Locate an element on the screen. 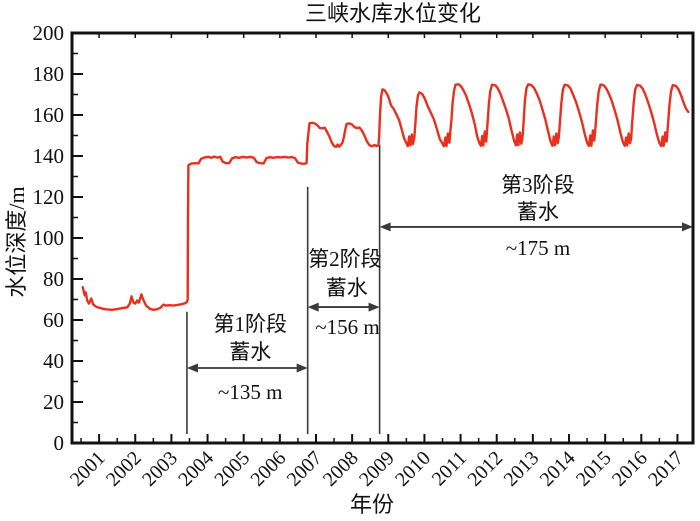 This screenshot has height=521, width=700. x-tick-label: 2016 is located at coordinates (630, 469).